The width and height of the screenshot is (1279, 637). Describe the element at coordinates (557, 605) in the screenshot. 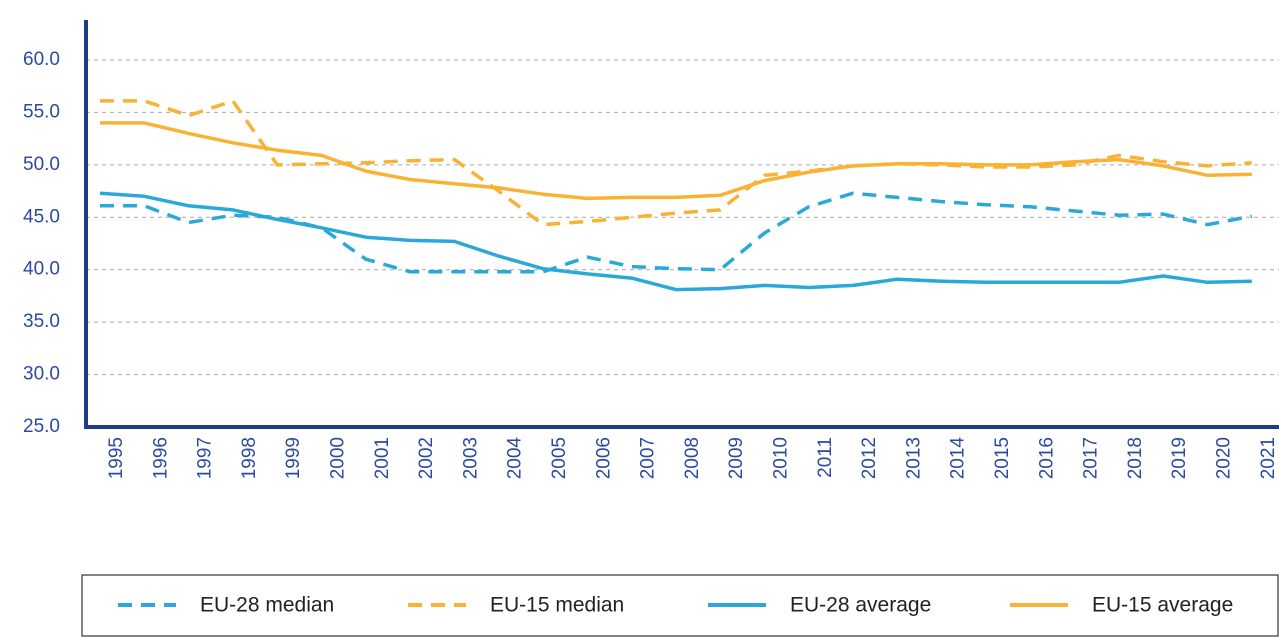

I see `legend-label: EU-15 median` at that location.